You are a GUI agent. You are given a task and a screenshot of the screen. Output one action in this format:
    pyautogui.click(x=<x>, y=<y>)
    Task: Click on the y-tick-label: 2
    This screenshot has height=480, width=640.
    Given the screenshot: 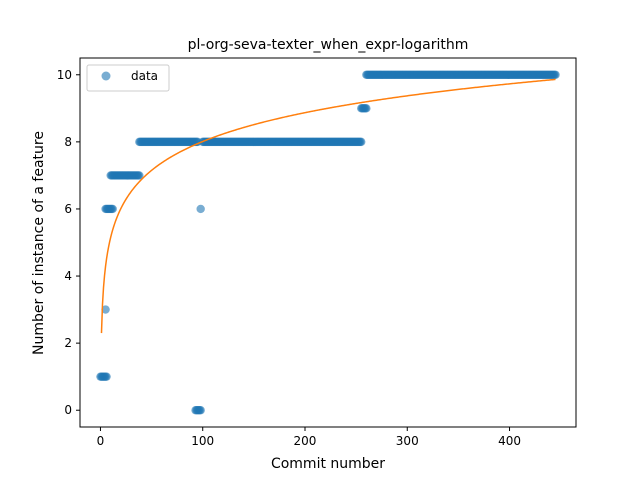 What is the action you would take?
    pyautogui.click(x=68, y=343)
    